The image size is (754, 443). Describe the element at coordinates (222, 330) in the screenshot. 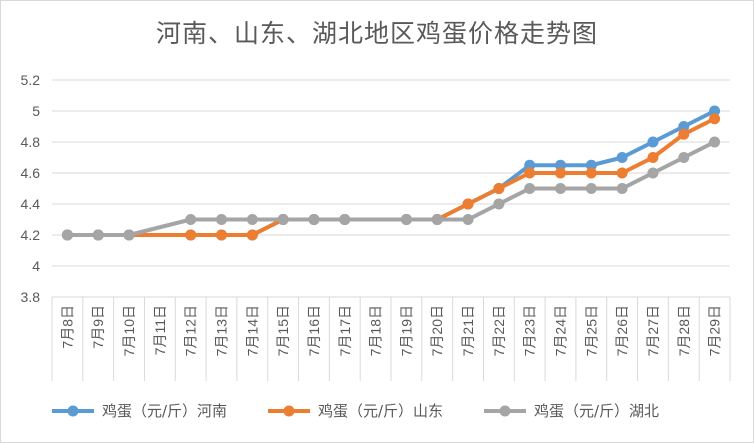

I see `x-tick-label: 7月13日` at that location.